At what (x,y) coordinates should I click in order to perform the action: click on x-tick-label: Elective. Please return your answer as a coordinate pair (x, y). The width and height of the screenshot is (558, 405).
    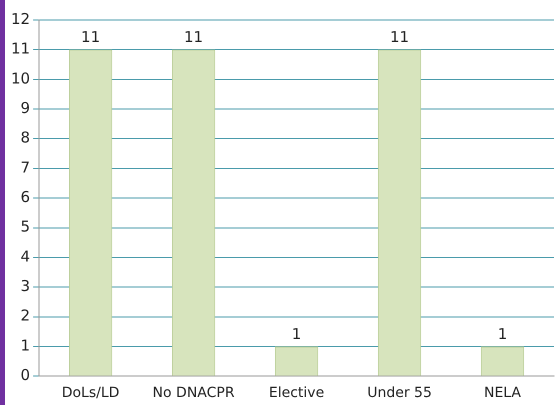
    Looking at the image, I should click on (296, 393).